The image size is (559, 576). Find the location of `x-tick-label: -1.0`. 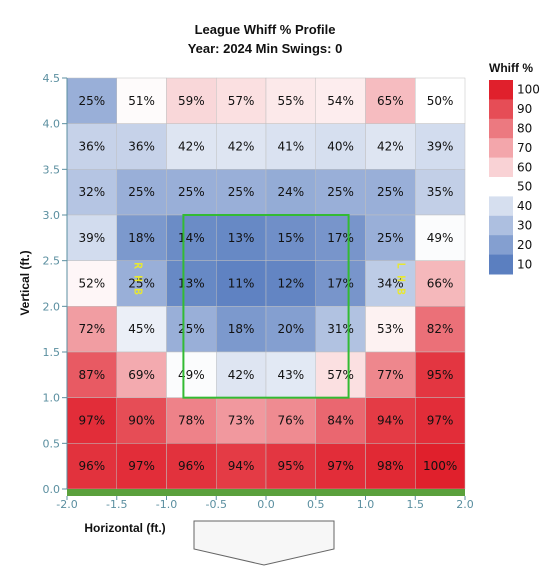

x-tick-label: -1.0 is located at coordinates (166, 504).